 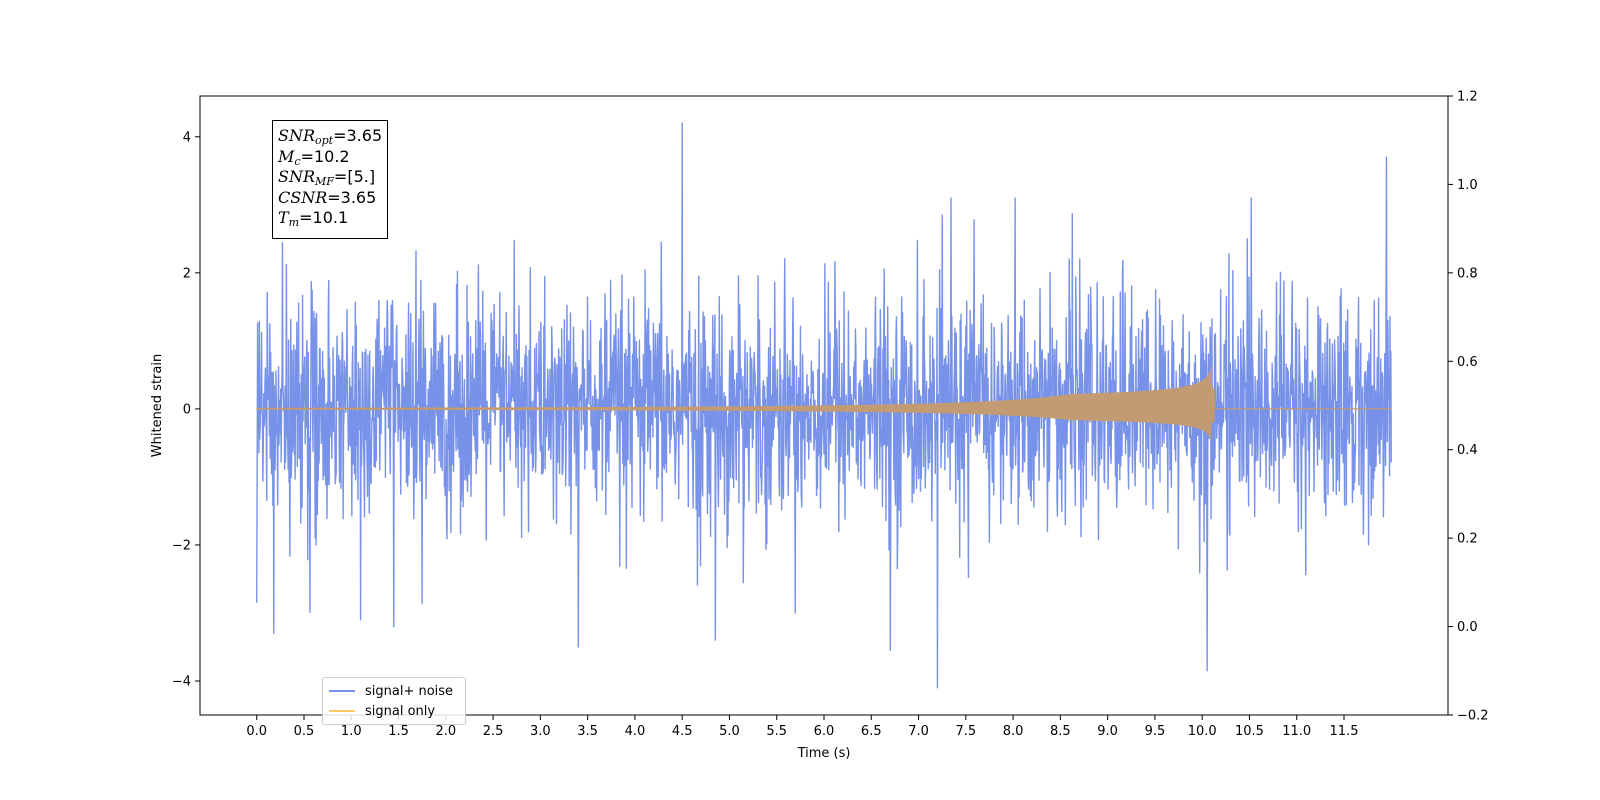 What do you see at coordinates (187, 273) in the screenshot?
I see `y-tick-label: 2` at bounding box center [187, 273].